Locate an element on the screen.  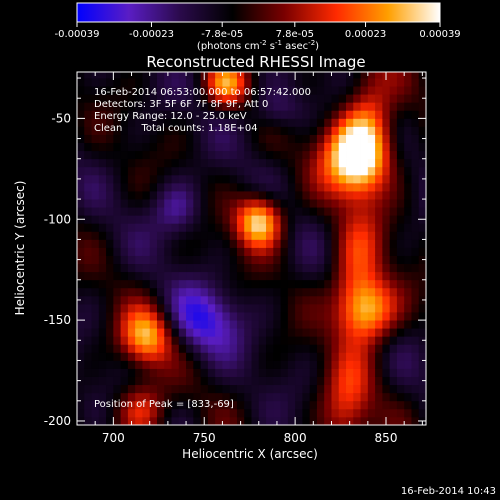
annotation-time-range: 16-Feb-2014 06:53:00.000 to 06:57:42.000 is located at coordinates (202, 92).